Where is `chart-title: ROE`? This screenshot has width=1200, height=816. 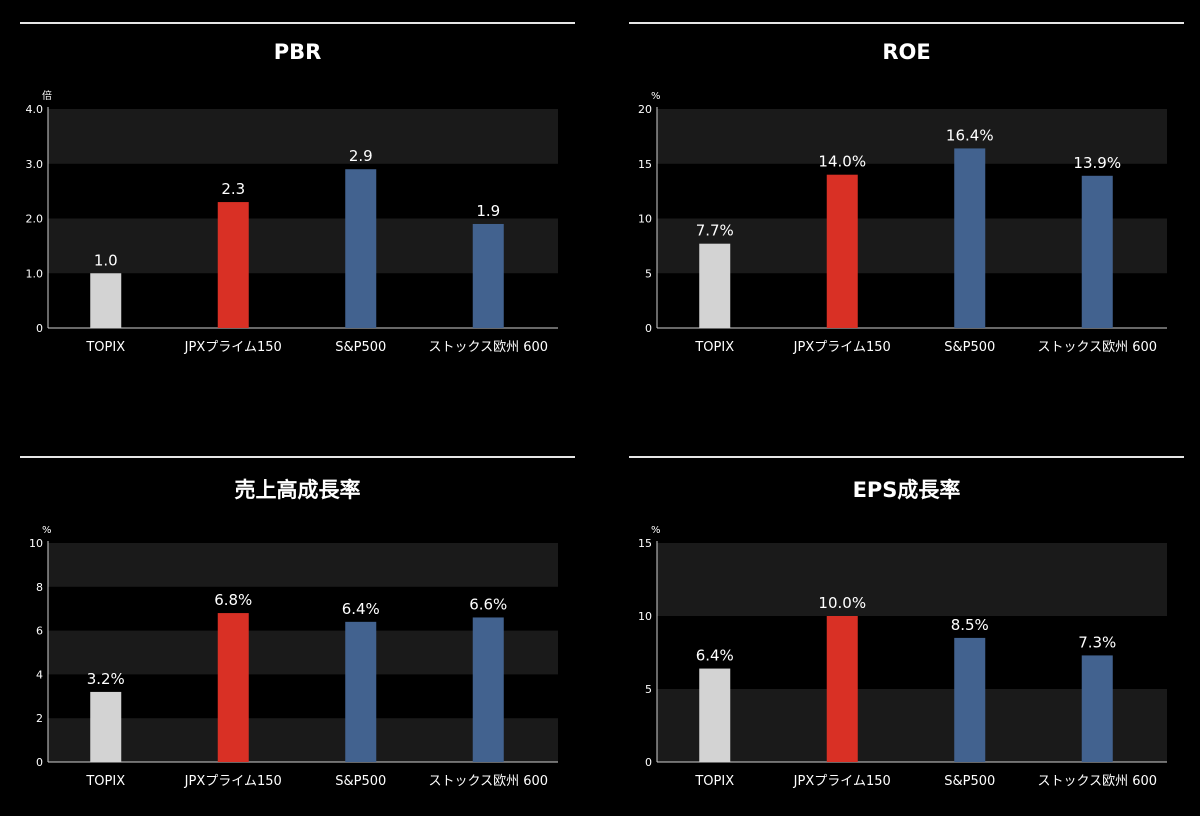 chart-title: ROE is located at coordinates (906, 52).